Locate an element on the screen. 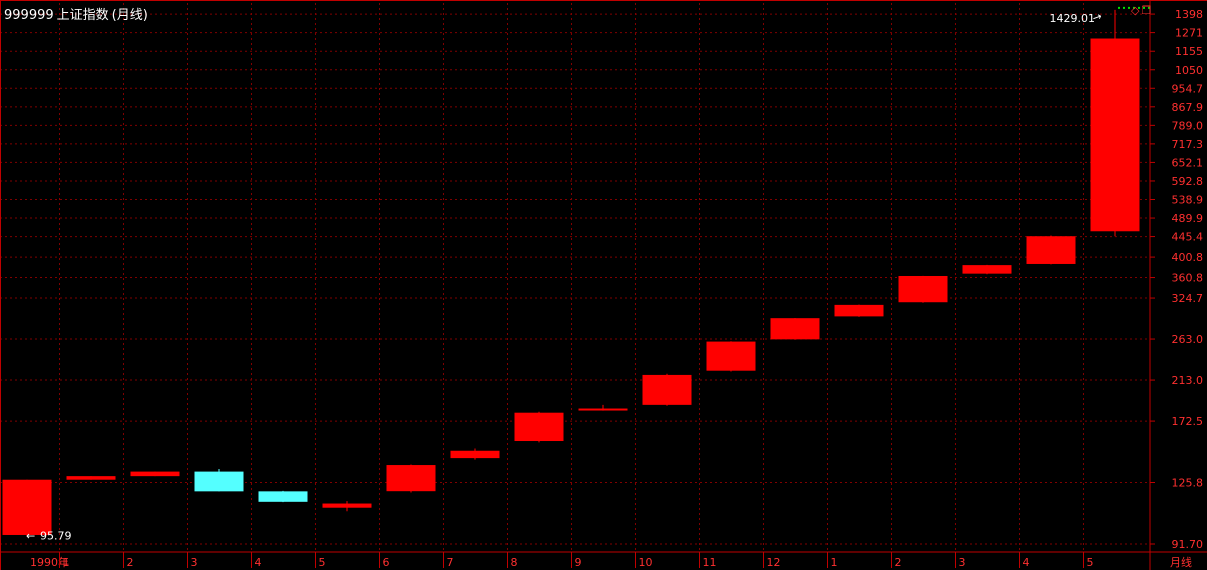 Image resolution: width=1207 pixels, height=570 pixels. x-tick-label: 6 is located at coordinates (386, 562).